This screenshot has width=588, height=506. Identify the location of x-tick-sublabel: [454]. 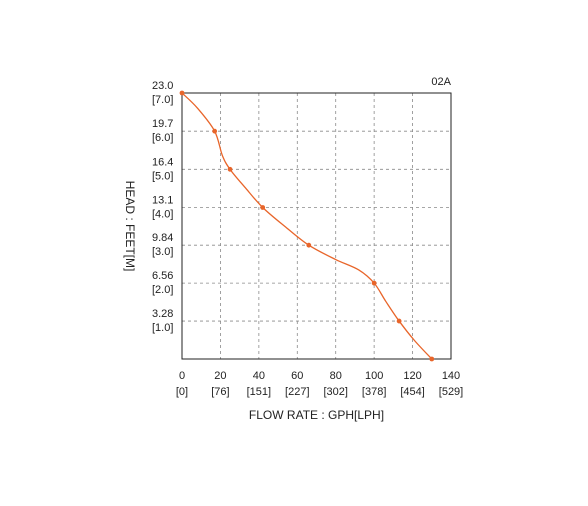
(412, 392).